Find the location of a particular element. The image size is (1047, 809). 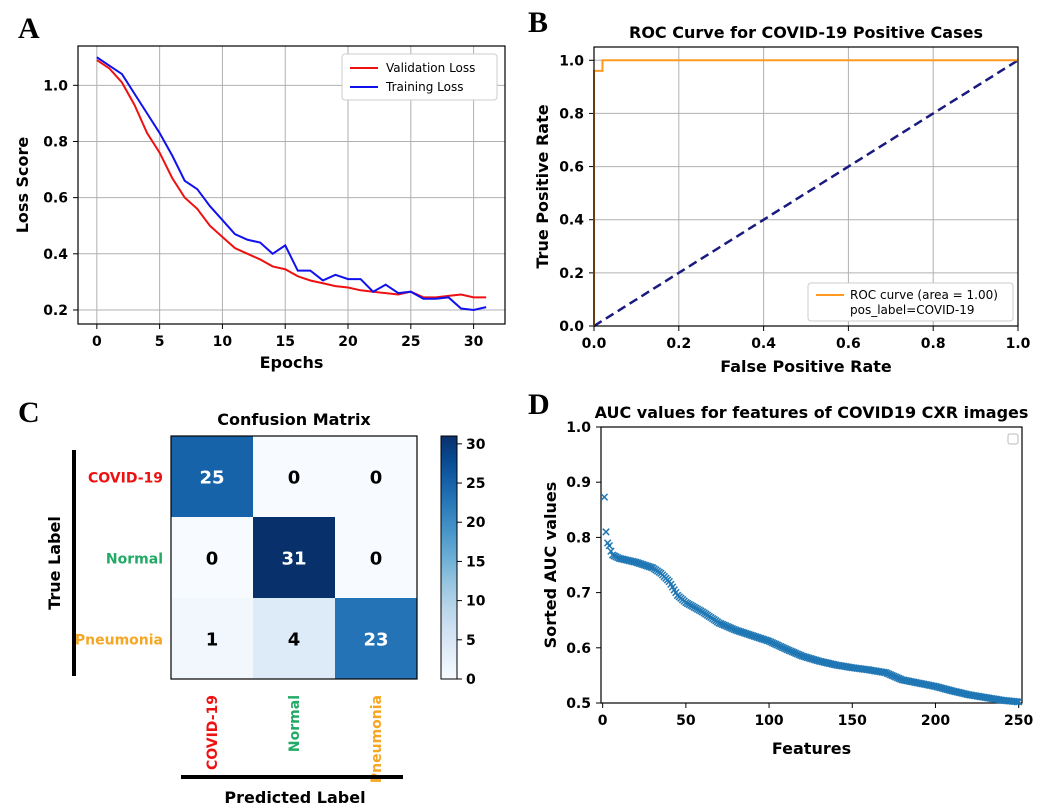

x-tick-label: 0.8 is located at coordinates (933, 344).